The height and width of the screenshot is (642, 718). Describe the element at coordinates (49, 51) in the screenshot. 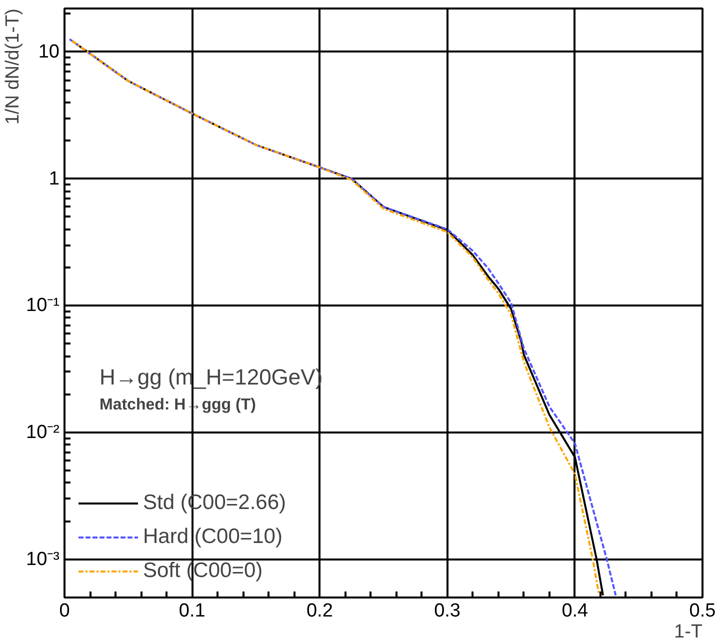

I see `y-tick-label: 10` at that location.